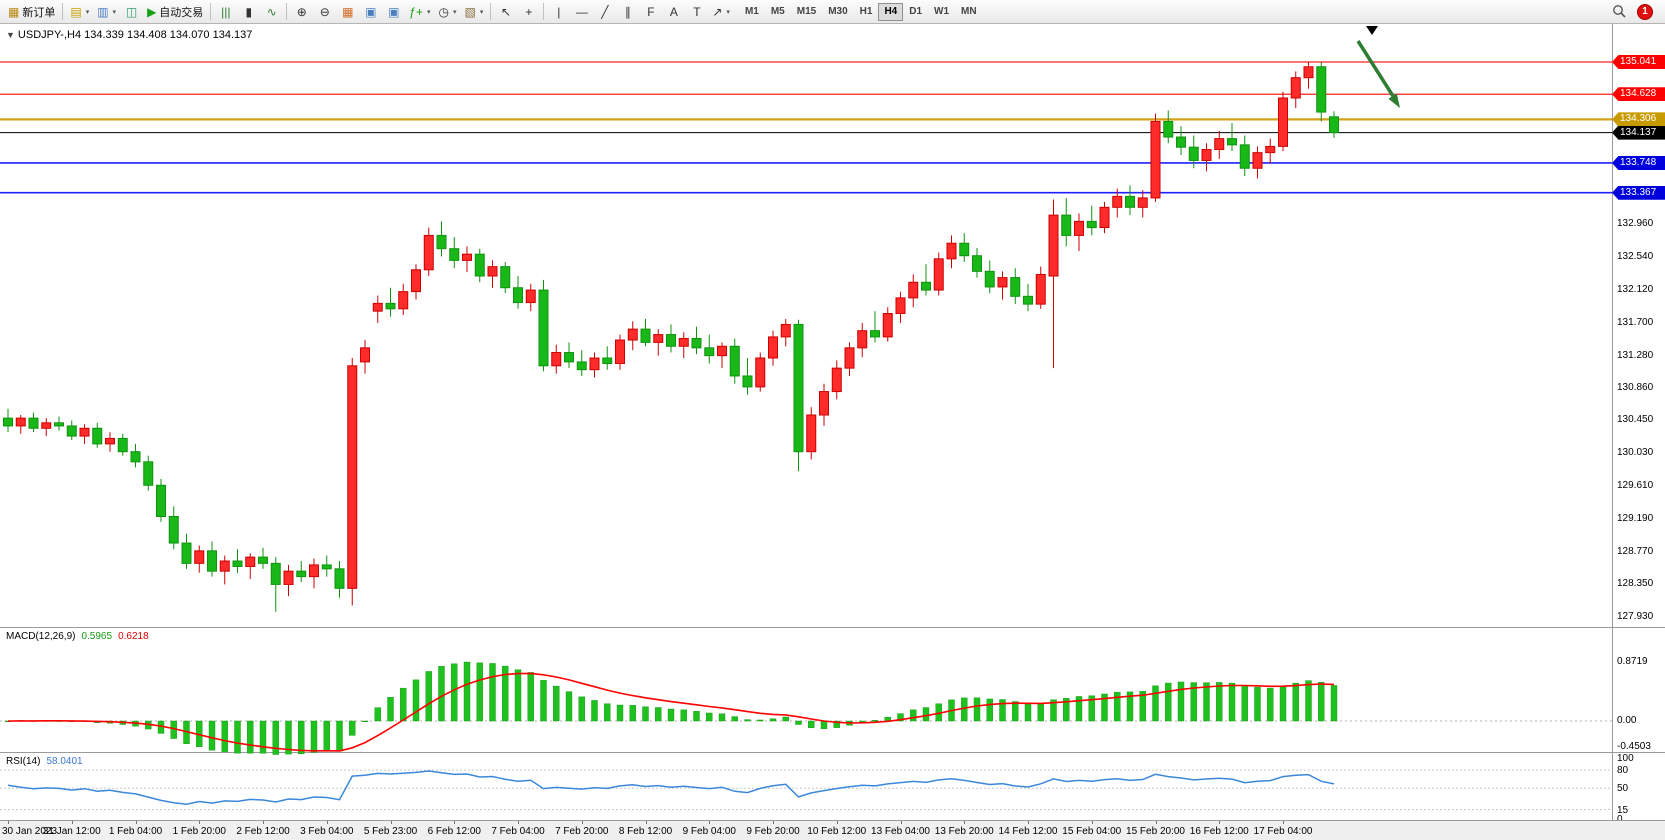 The width and height of the screenshot is (1665, 840). I want to click on vertical-line-button: |, so click(558, 12).